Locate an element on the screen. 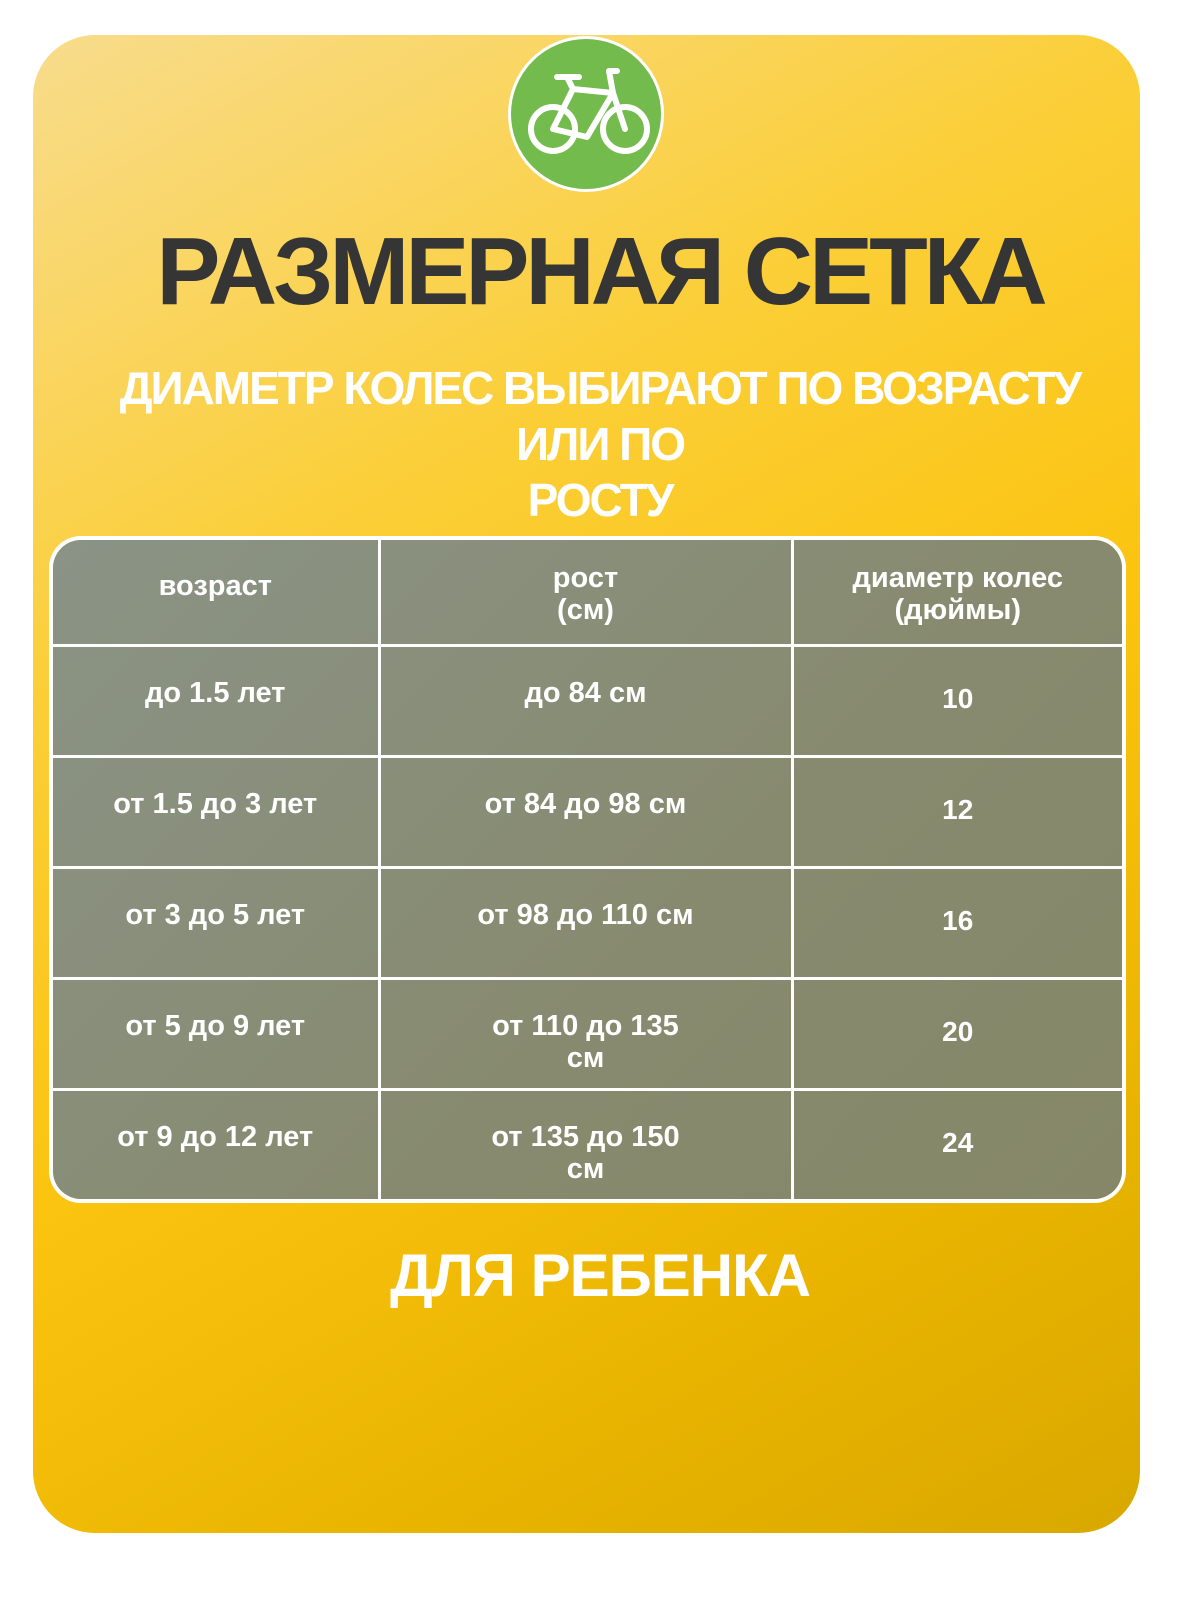 Image resolution: width=1200 pixels, height=1600 pixels. cell-age: от 5 до 9 лет is located at coordinates (216, 1034).